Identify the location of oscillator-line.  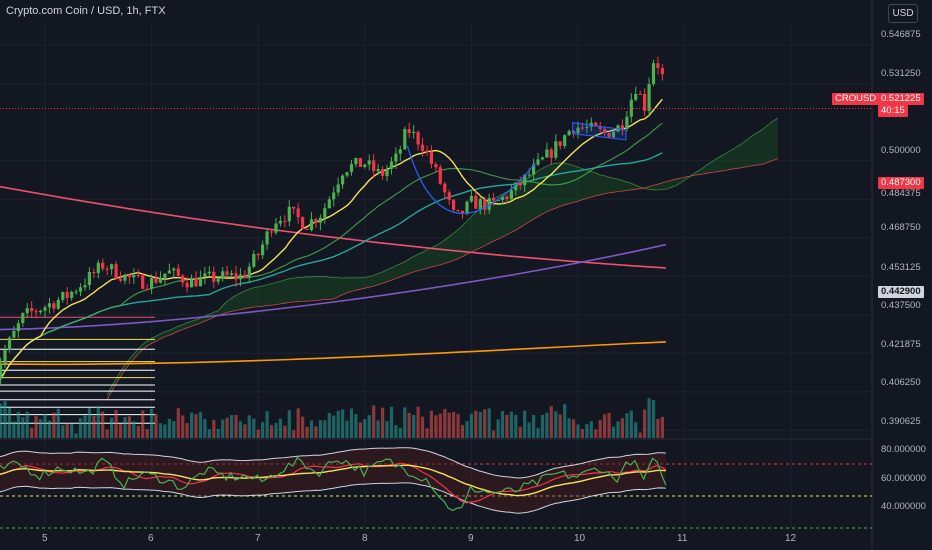
(333, 484).